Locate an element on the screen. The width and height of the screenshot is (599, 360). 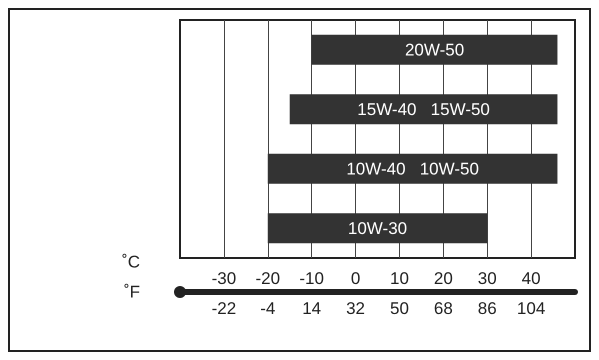
y-tick-label: 10W-30 is located at coordinates (378, 228).